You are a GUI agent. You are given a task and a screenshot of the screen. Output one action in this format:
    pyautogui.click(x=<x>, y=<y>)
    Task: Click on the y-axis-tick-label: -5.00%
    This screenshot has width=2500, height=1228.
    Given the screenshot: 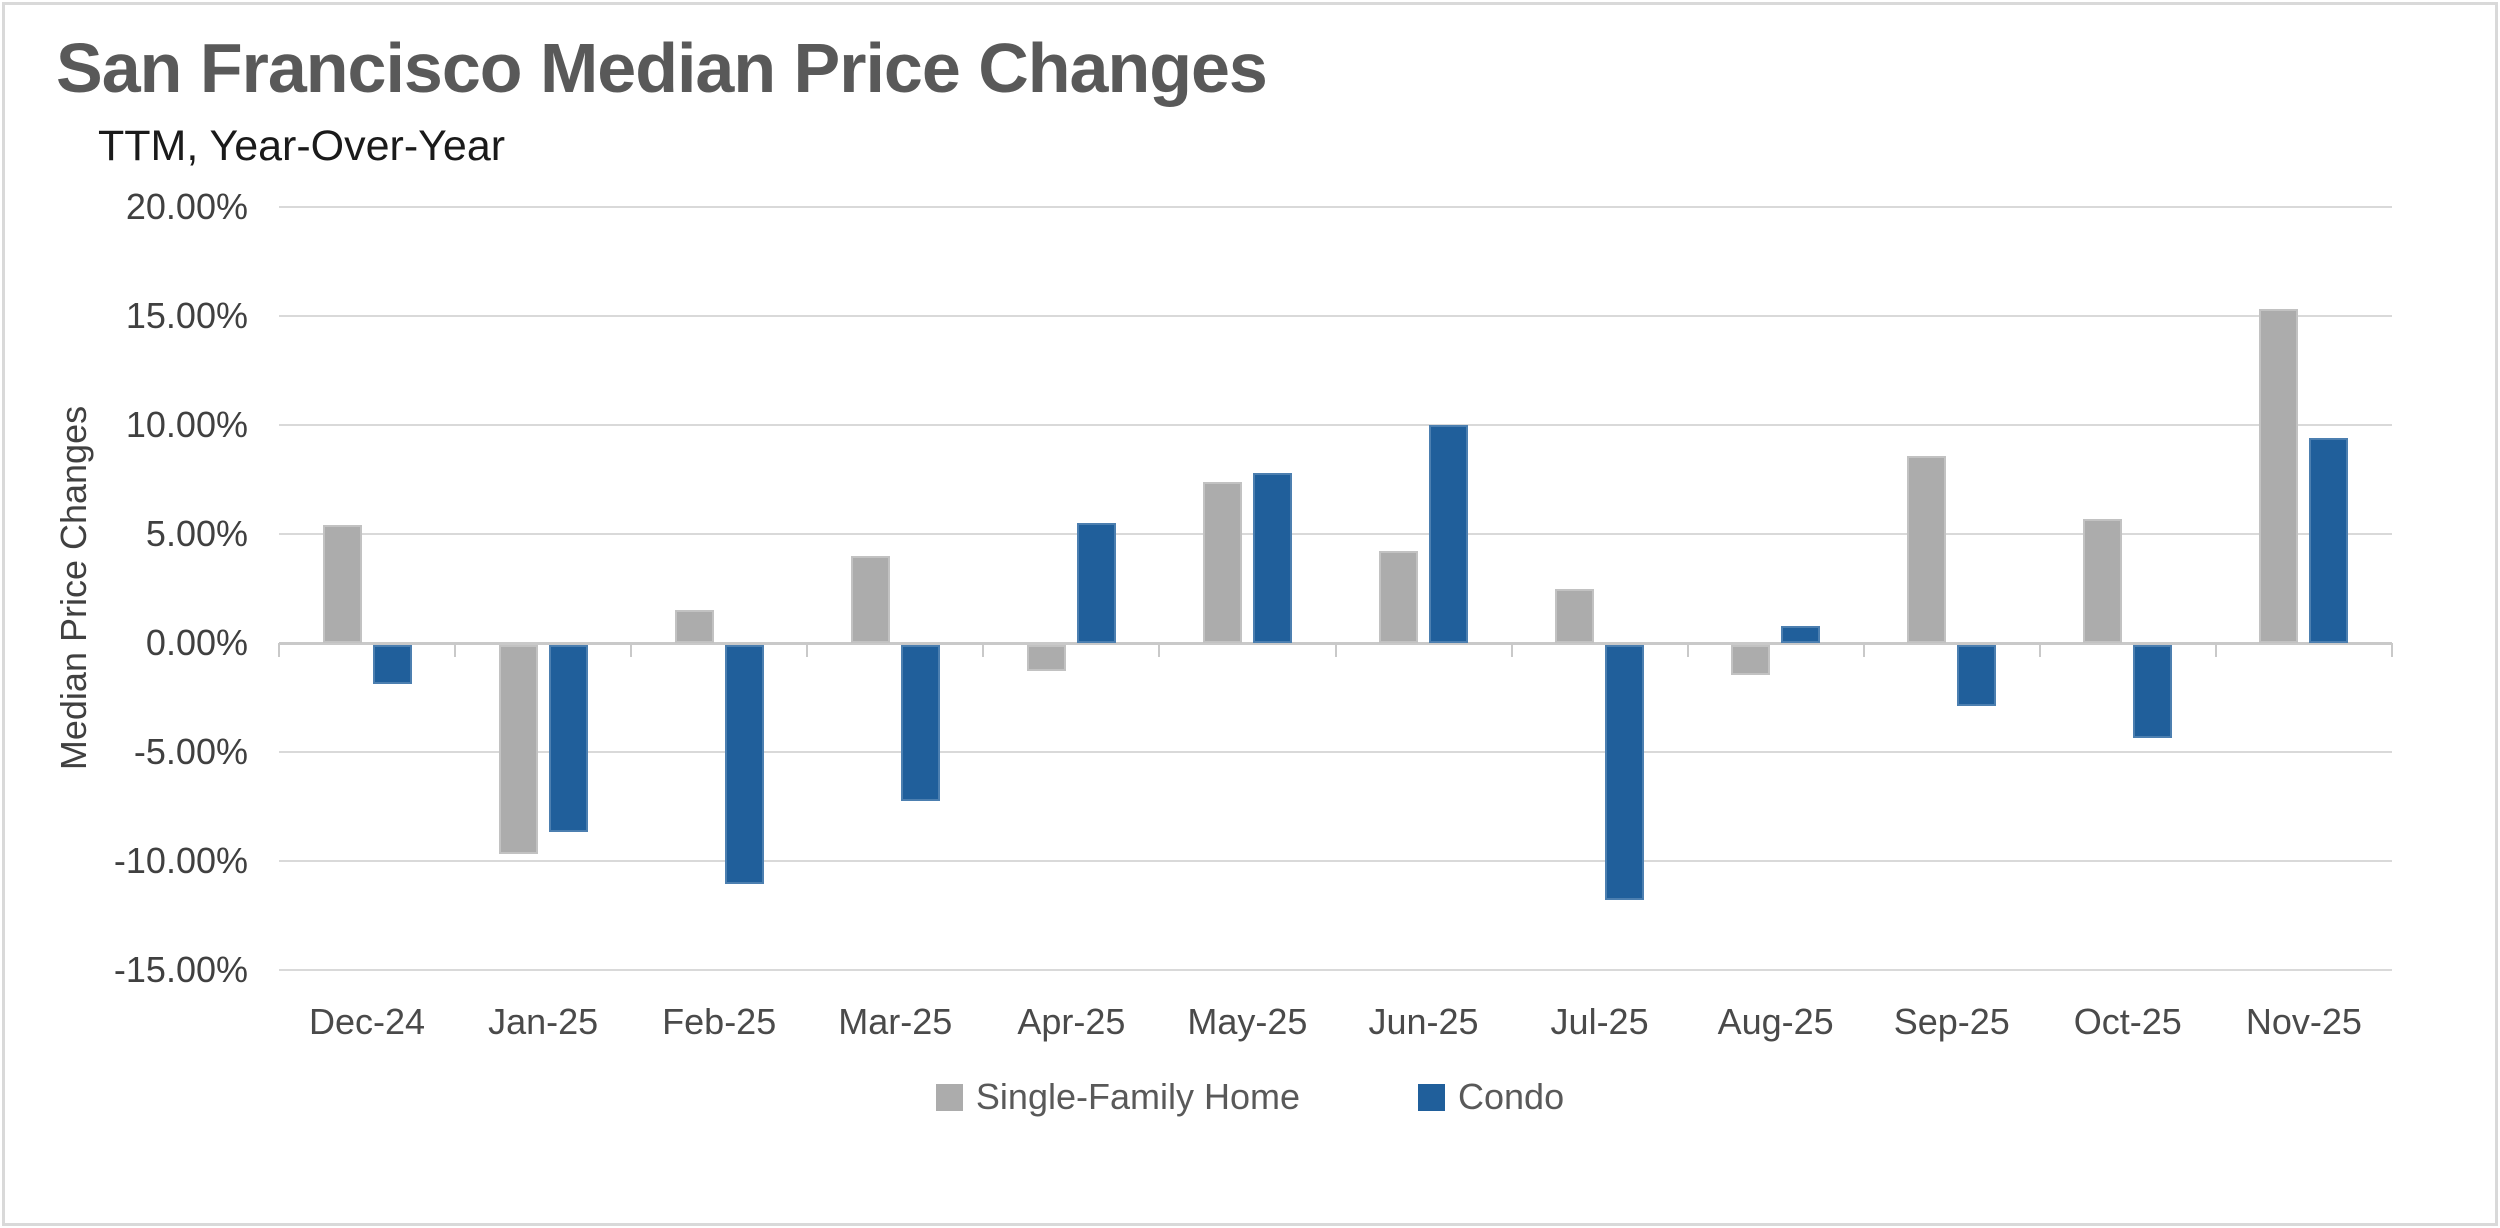 What is the action you would take?
    pyautogui.click(x=190, y=751)
    